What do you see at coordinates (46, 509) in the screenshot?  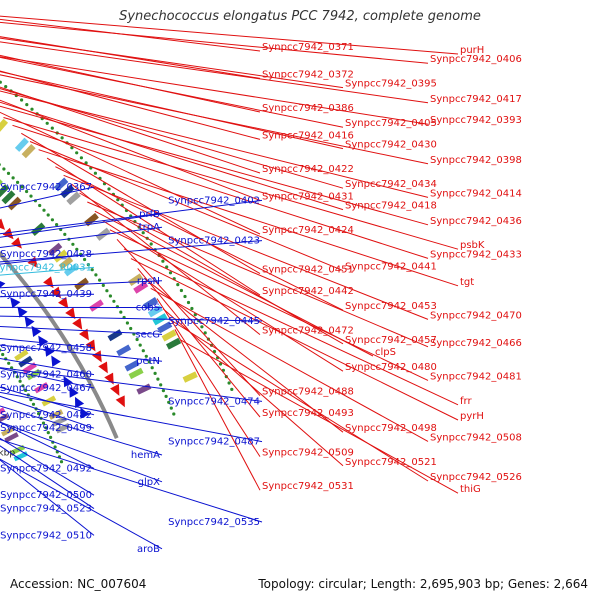 I see `gene-label: Synpcc7942_0523` at bounding box center [46, 509].